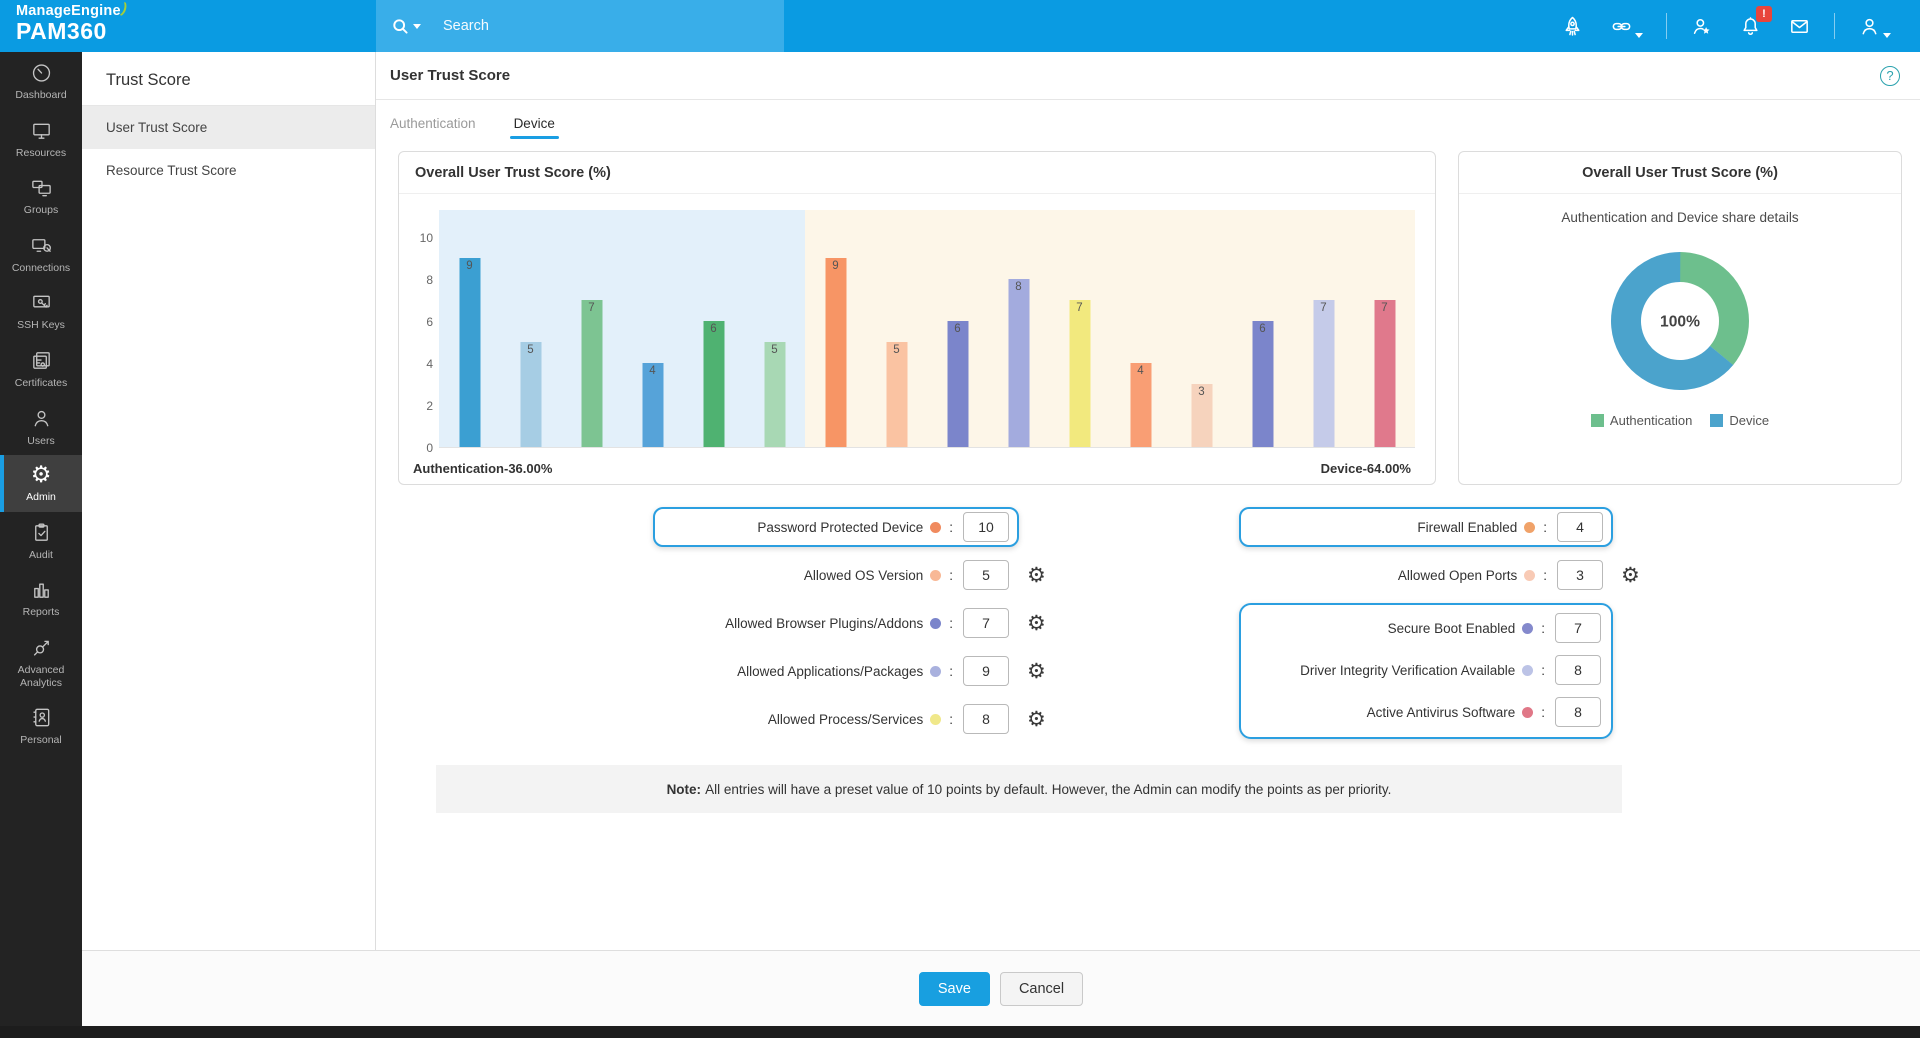 This screenshot has width=1920, height=1038. I want to click on donut-wrap: 100%, so click(1680, 321).